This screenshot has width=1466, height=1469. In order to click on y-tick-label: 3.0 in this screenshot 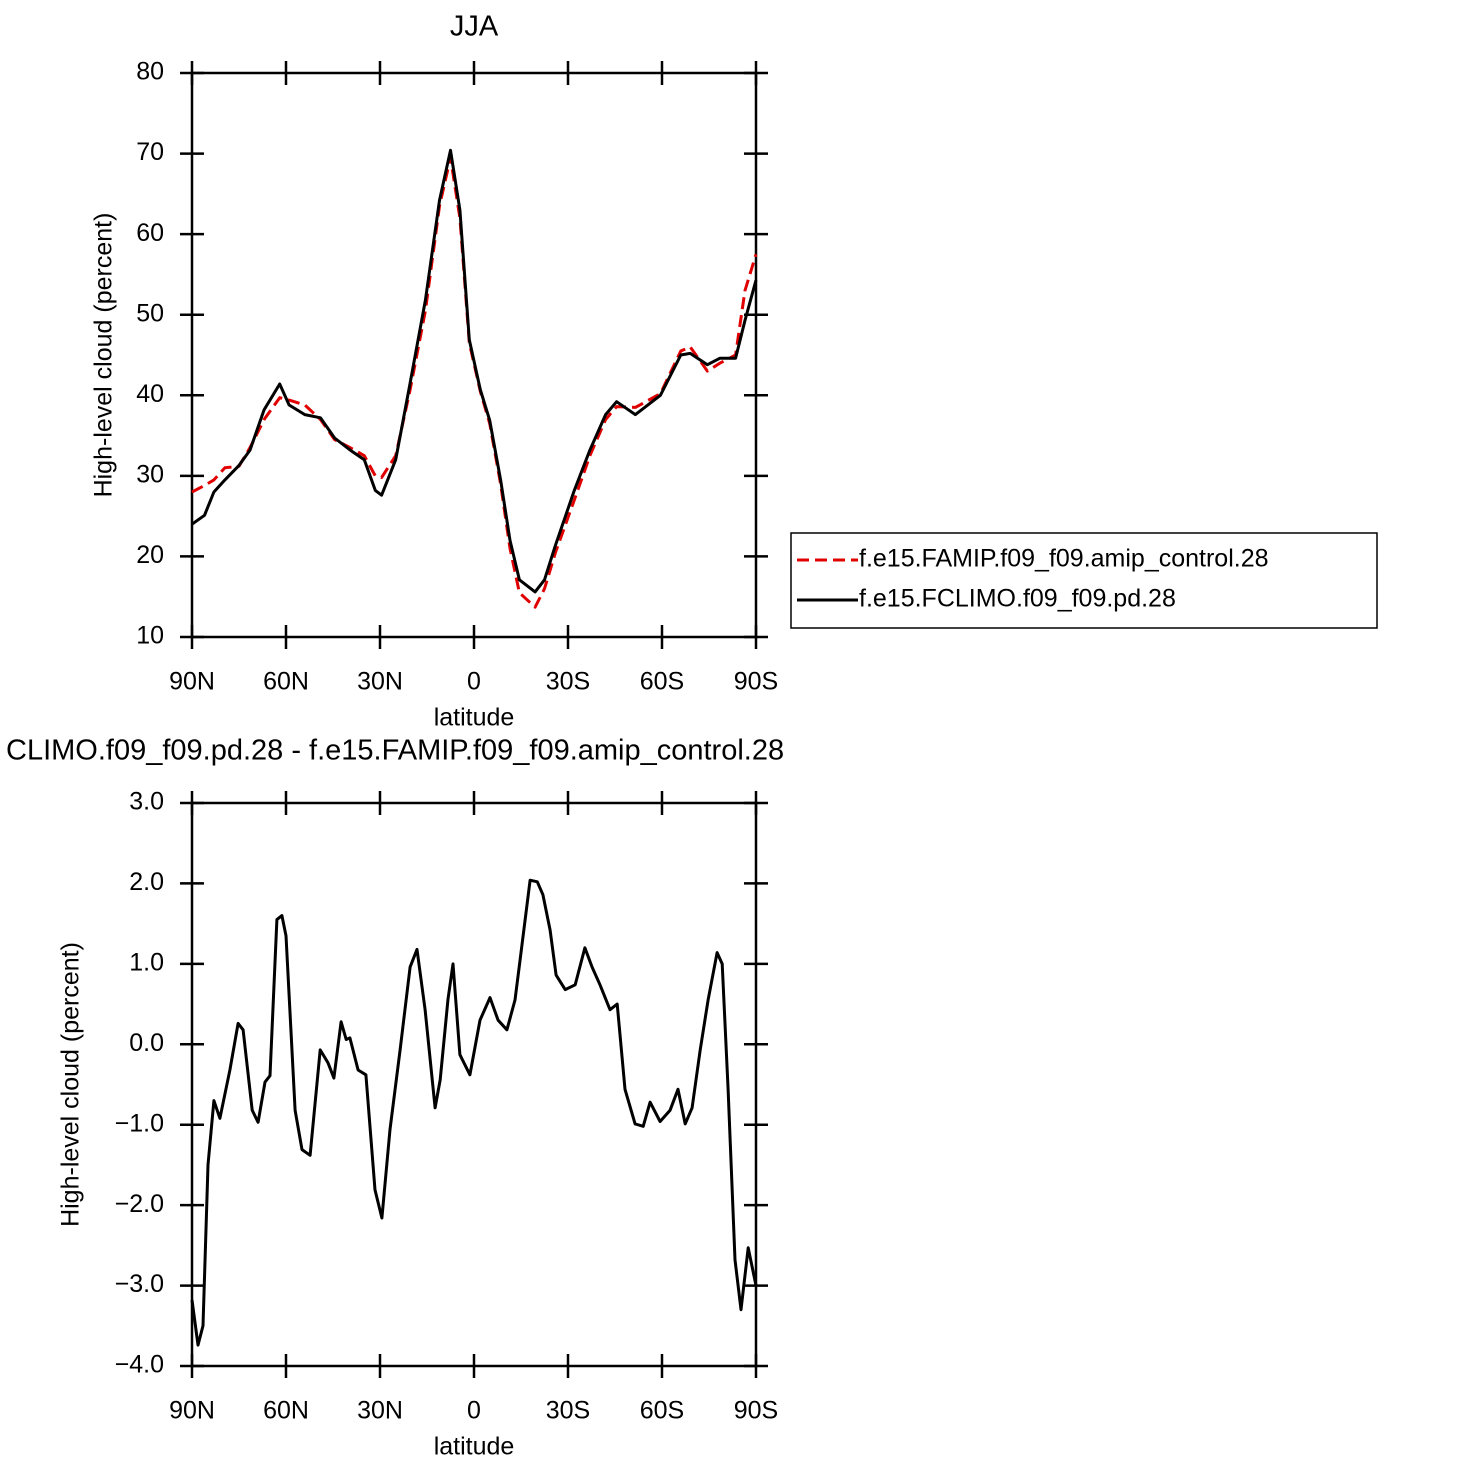, I will do `click(146, 802)`.